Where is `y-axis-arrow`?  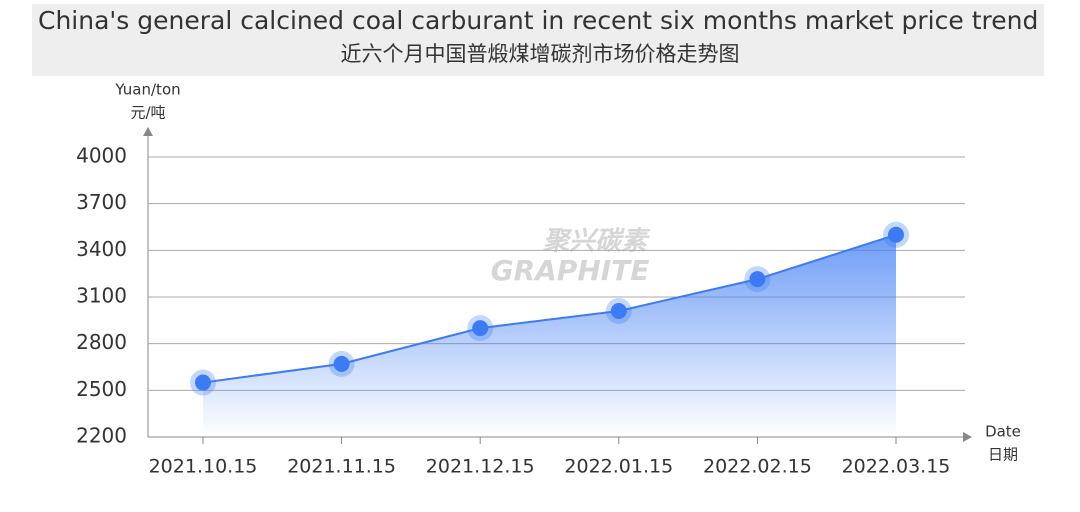
y-axis-arrow is located at coordinates (148, 131).